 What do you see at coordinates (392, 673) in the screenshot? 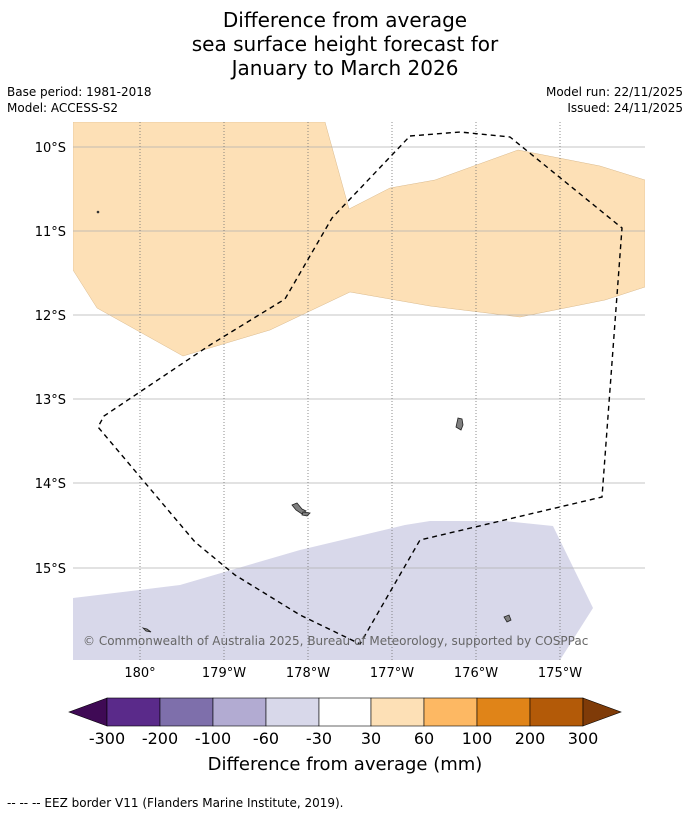
I see `lon-label: 177°W` at bounding box center [392, 673].